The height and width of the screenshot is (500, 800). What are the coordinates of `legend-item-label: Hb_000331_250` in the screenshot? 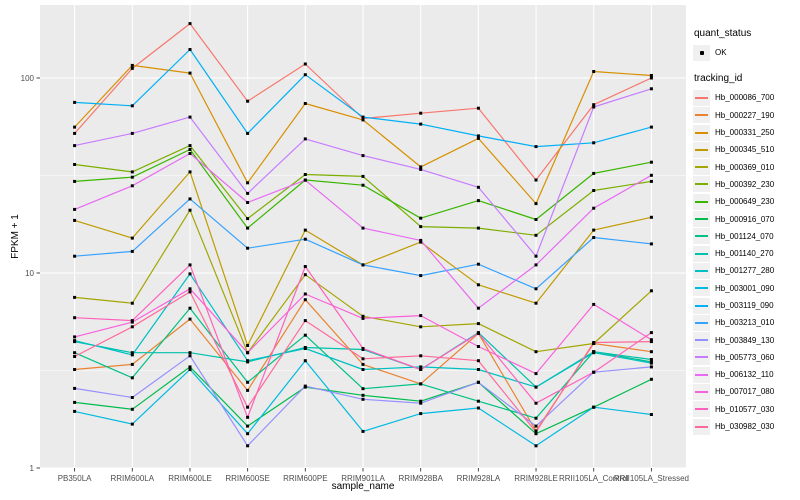 It's located at (745, 133).